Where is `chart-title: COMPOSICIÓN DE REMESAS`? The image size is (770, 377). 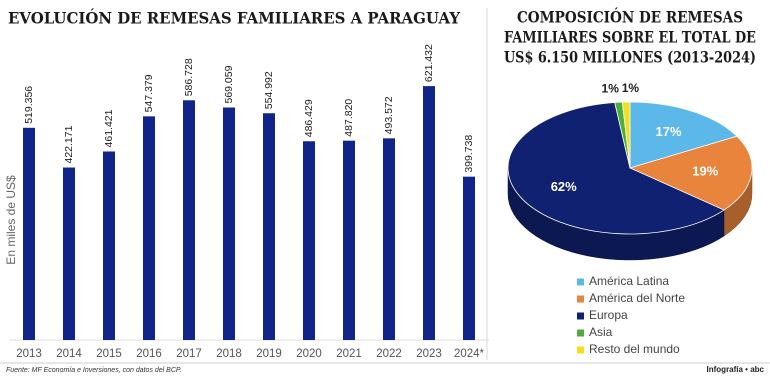 chart-title: COMPOSICIÓN DE REMESAS is located at coordinates (630, 17).